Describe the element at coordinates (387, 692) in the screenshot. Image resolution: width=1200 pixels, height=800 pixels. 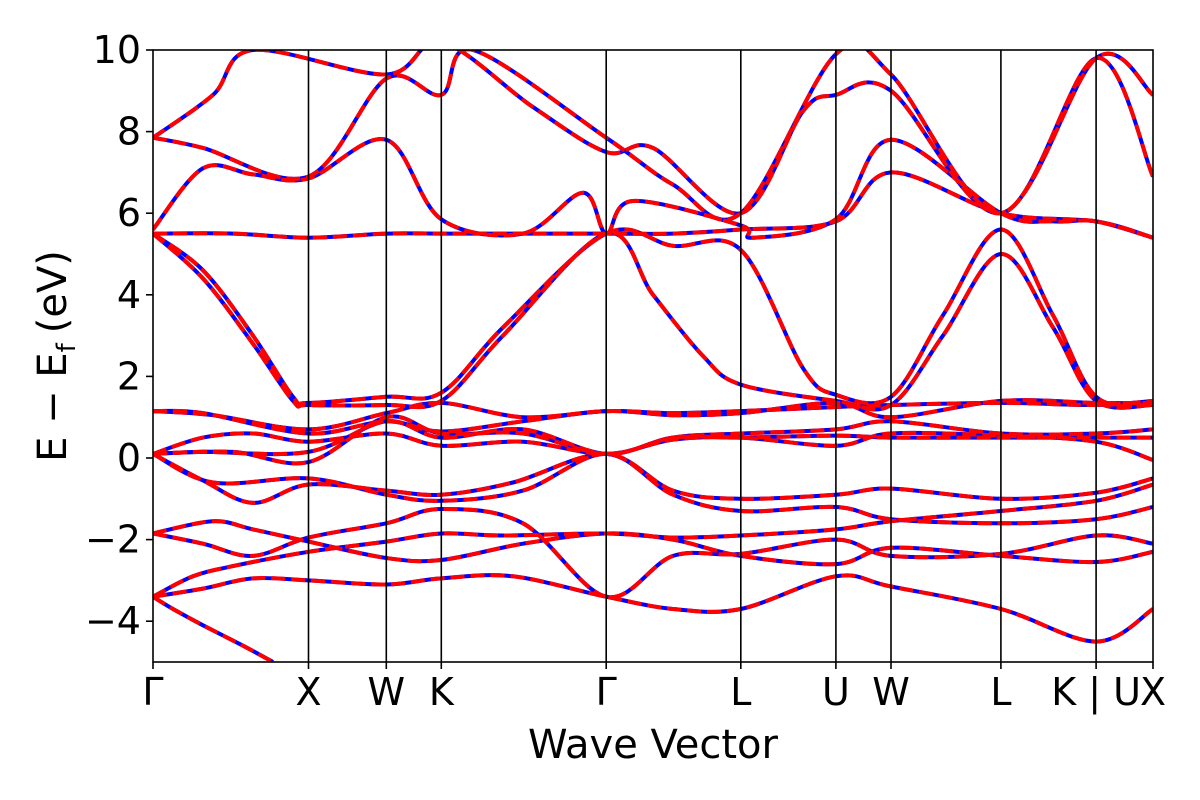
I see `x-tick-label-2: W` at that location.